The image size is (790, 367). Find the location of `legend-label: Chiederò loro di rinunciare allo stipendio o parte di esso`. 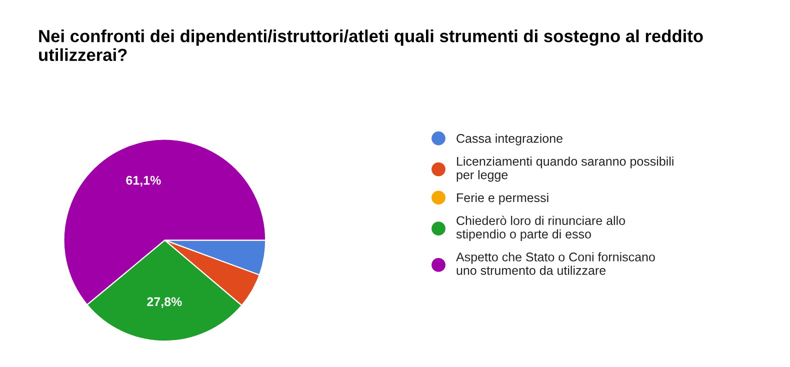

legend-label: Chiederò loro di rinunciare allo stipendio o parte di esso is located at coordinates (541, 228).